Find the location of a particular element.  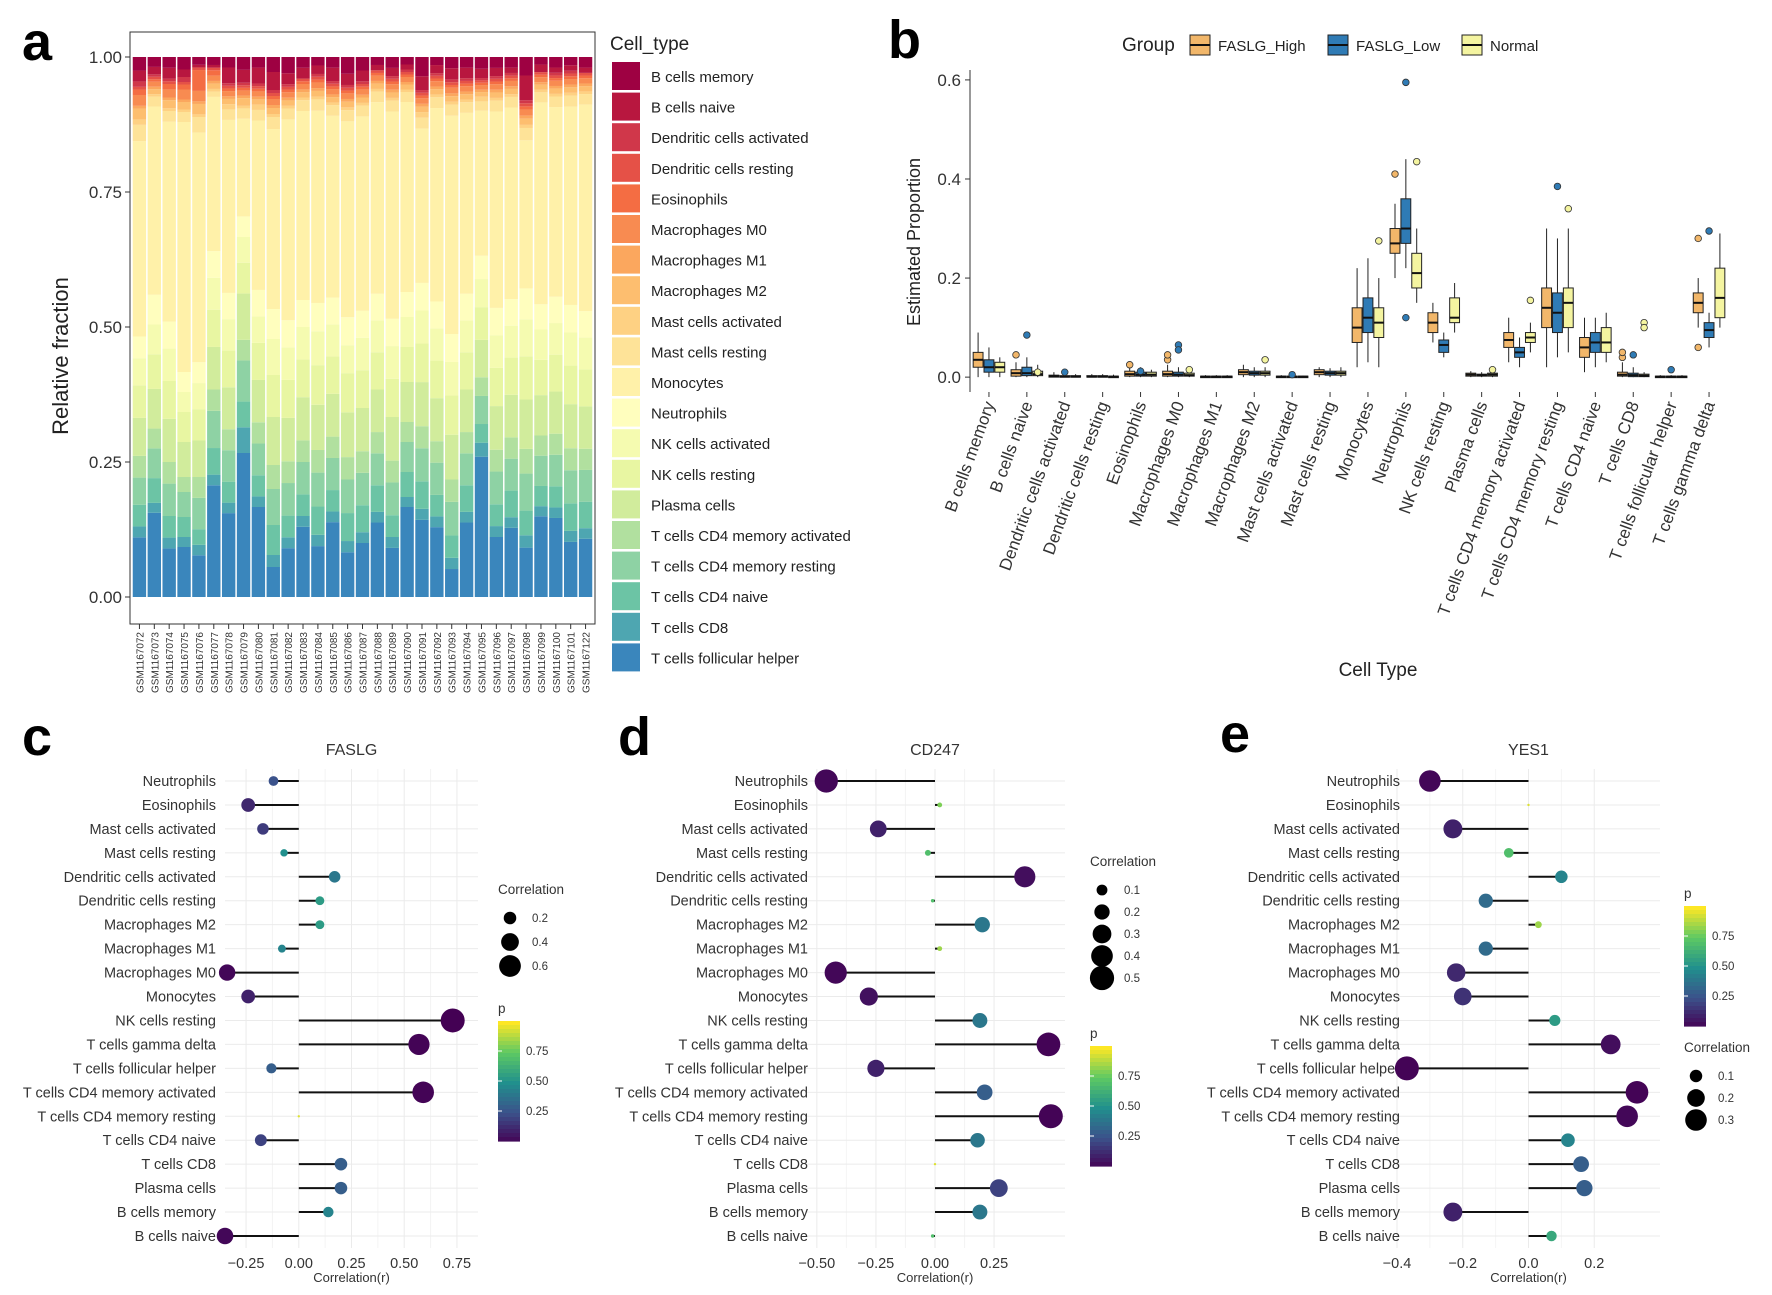

panel-a-legend-label: Mast cells activated is located at coordinates (716, 322).